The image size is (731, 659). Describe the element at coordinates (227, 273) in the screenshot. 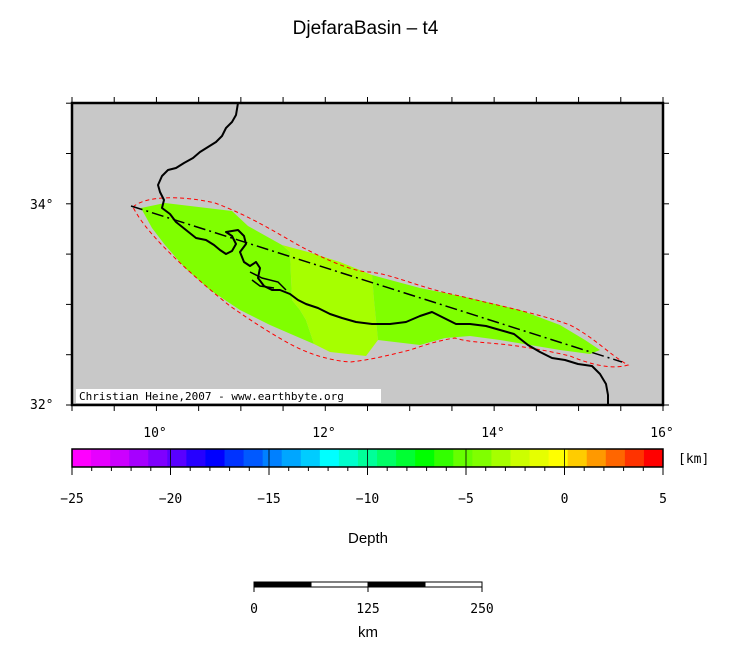

I see `western-zone` at that location.